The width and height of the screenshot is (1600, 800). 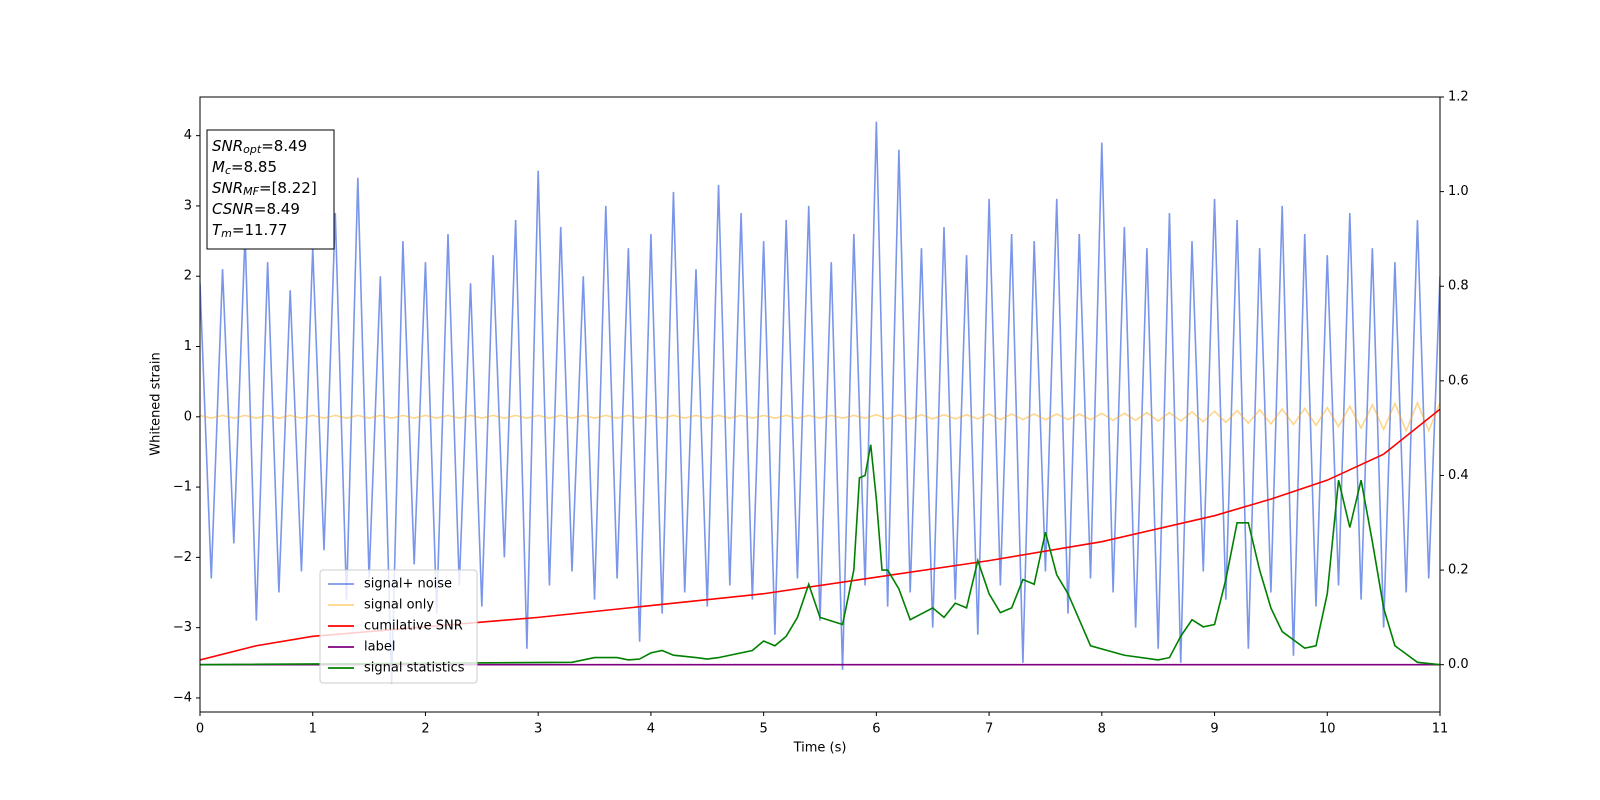 I want to click on annotation-name: CSNR, so click(x=233, y=209).